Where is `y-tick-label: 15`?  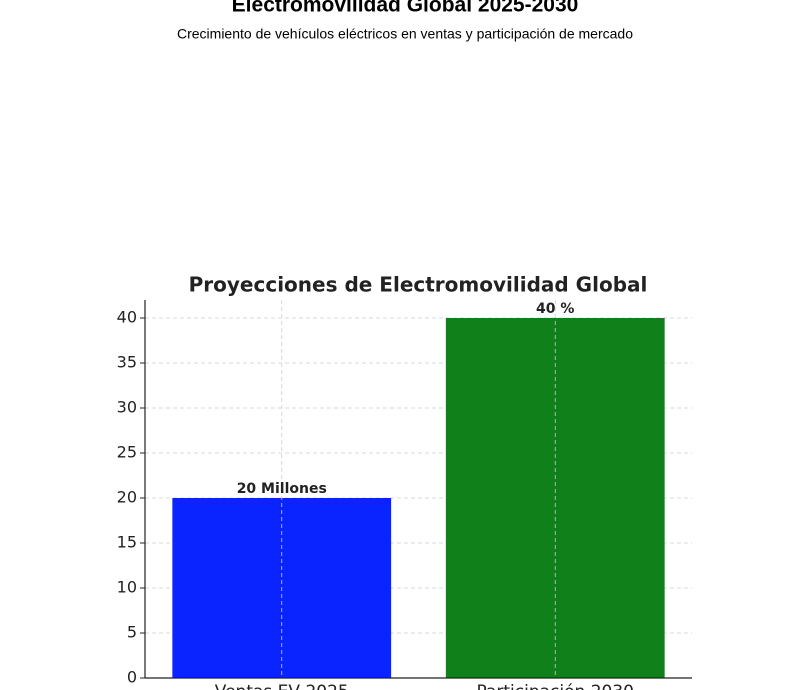 y-tick-label: 15 is located at coordinates (127, 542).